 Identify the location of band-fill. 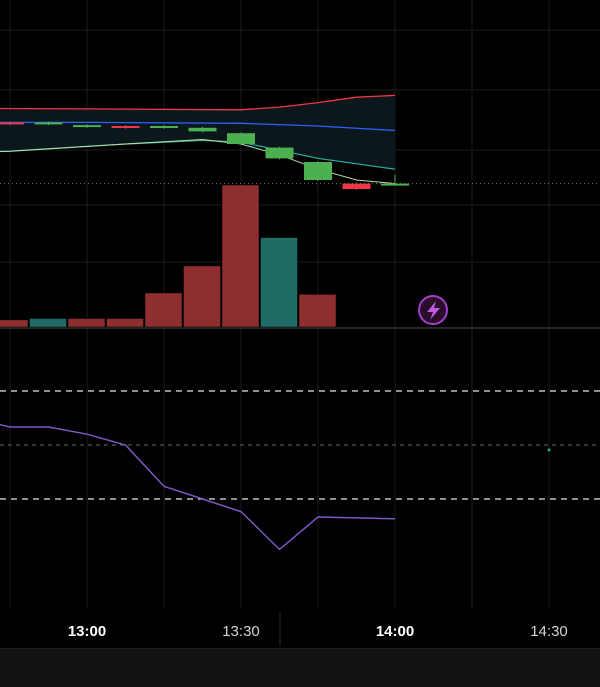
(197, 132).